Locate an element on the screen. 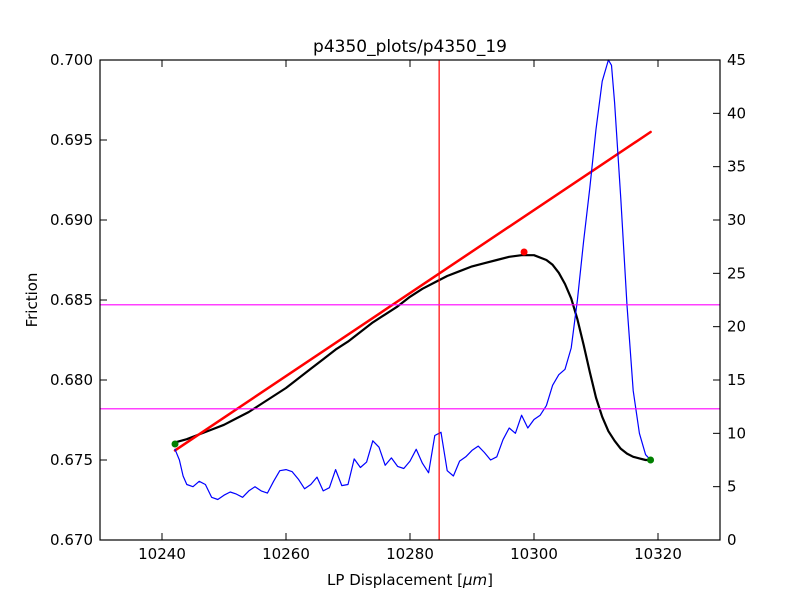 This screenshot has width=800, height=604. y-tick-label: 0.685 is located at coordinates (71, 300).